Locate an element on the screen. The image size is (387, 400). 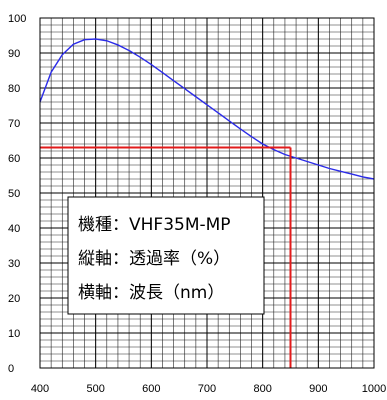
y-tick-label: 100 is located at coordinates (17, 19).